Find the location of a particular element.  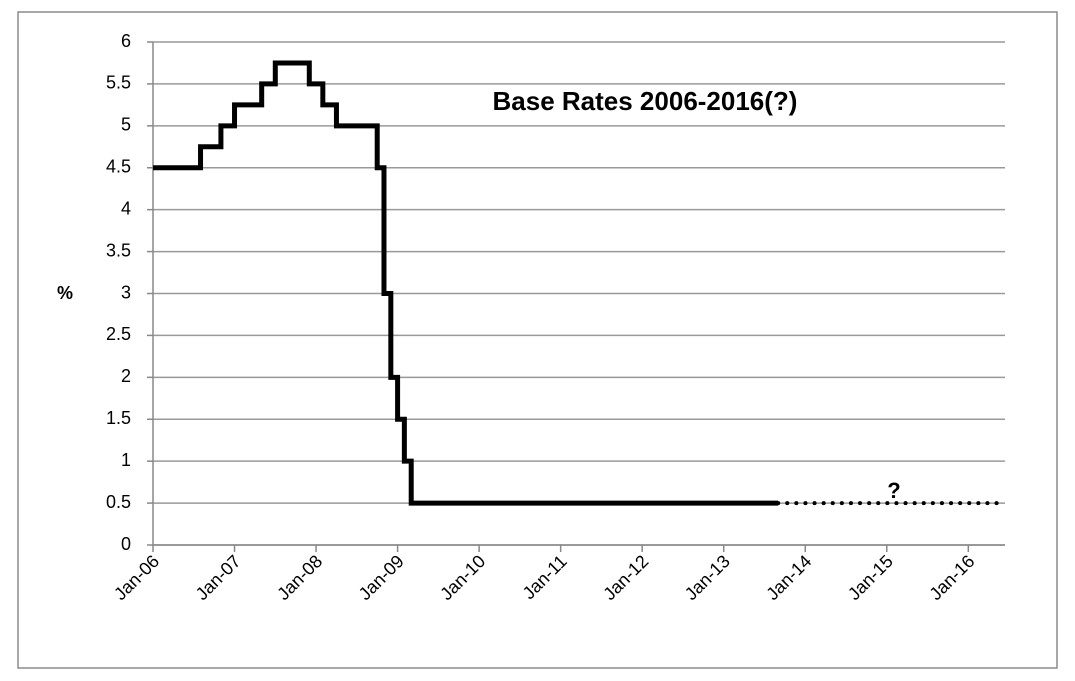

y-tick-label: 4.5 is located at coordinates (118, 167).